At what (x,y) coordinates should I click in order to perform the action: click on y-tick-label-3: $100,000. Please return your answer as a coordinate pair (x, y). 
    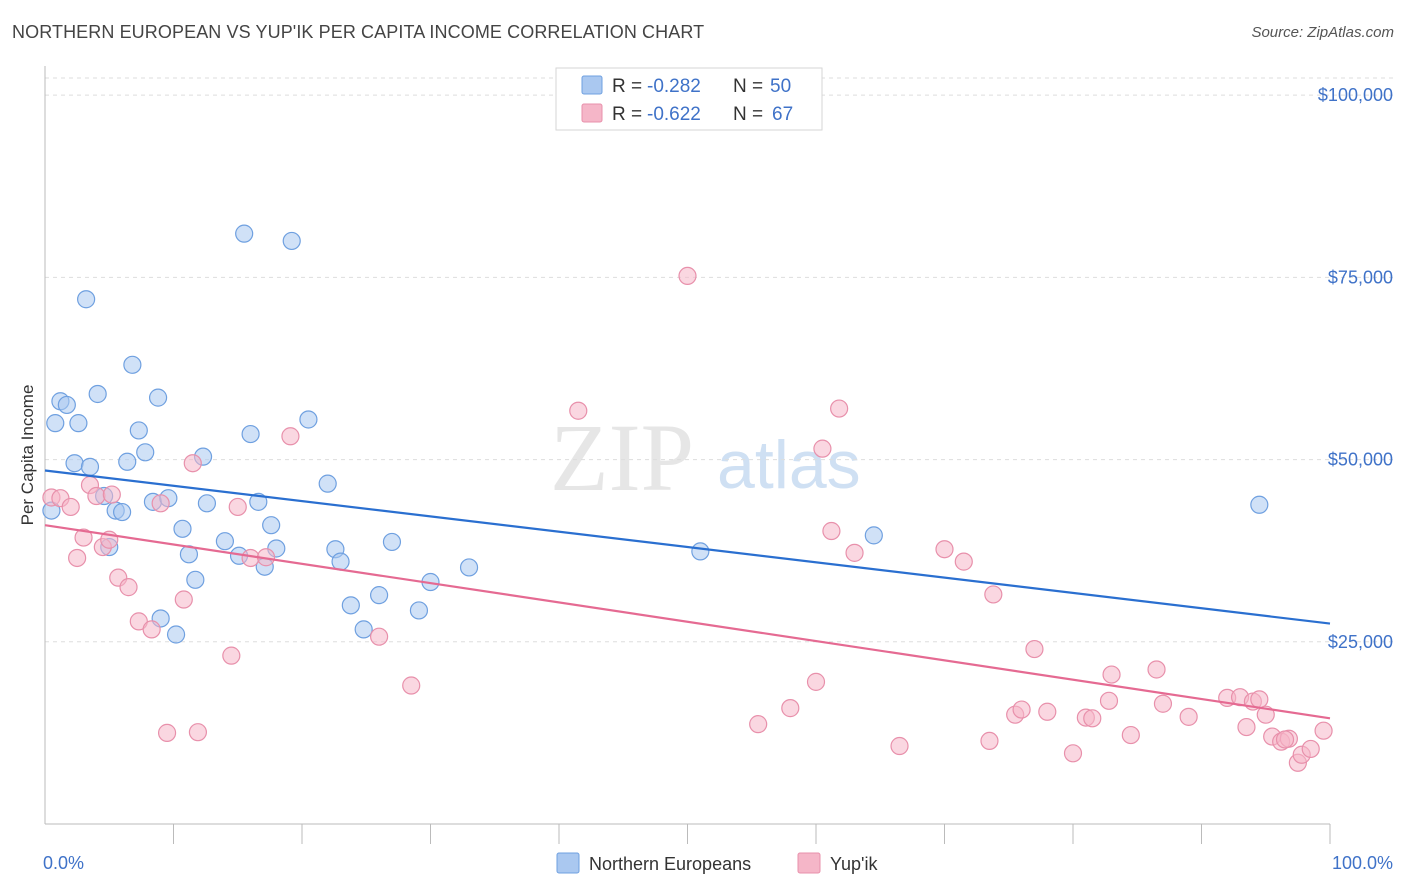
    Looking at the image, I should click on (1355, 95).